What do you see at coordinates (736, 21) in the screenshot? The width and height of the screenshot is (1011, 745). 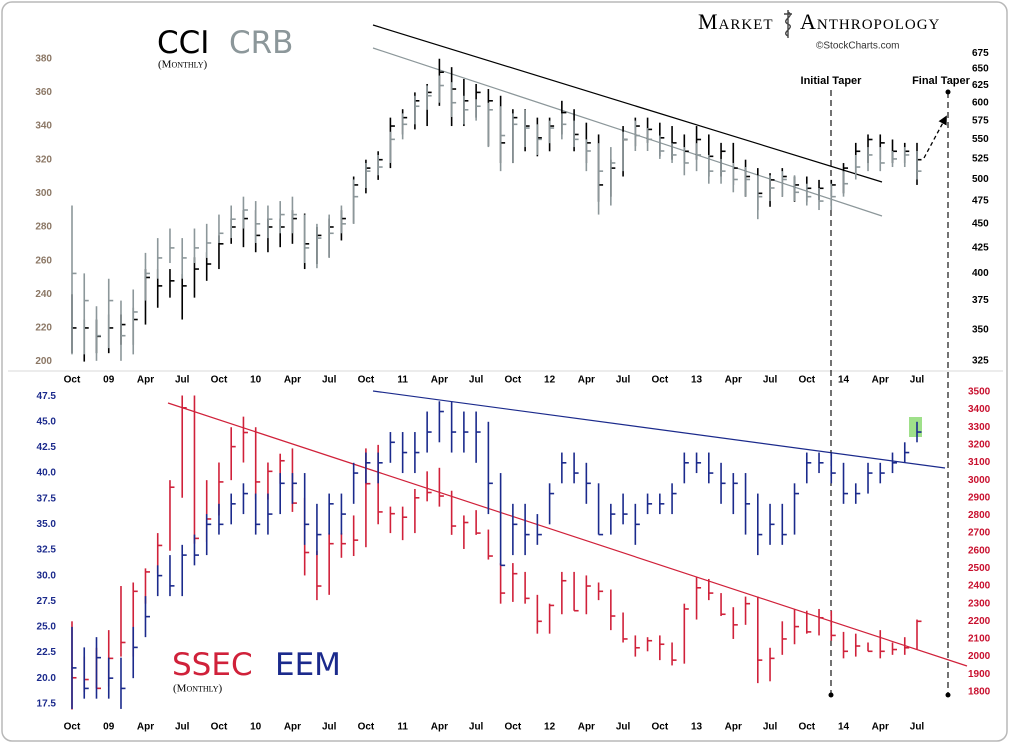 I see `brand: Market` at bounding box center [736, 21].